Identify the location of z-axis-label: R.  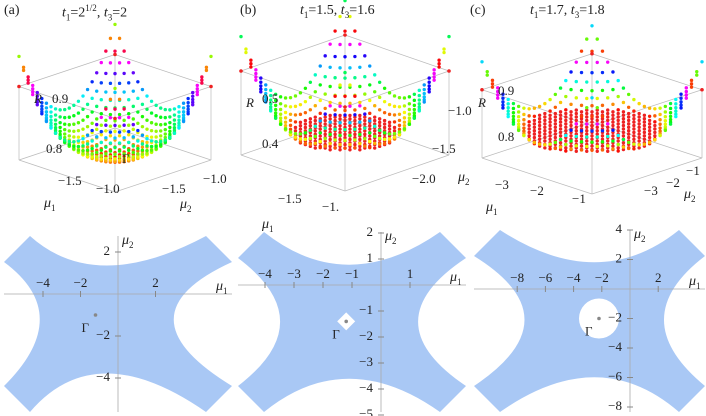
(37, 98).